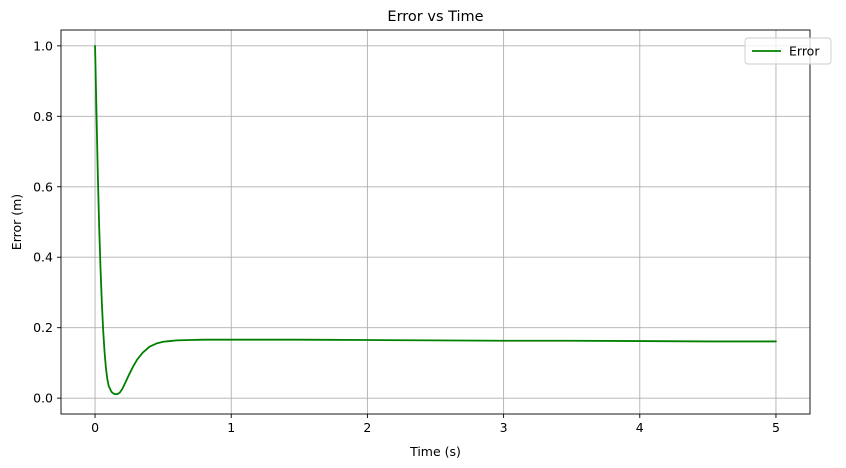 This screenshot has height=468, width=846. Describe the element at coordinates (16, 222) in the screenshot. I see `y-axis-label: Error (m)` at that location.